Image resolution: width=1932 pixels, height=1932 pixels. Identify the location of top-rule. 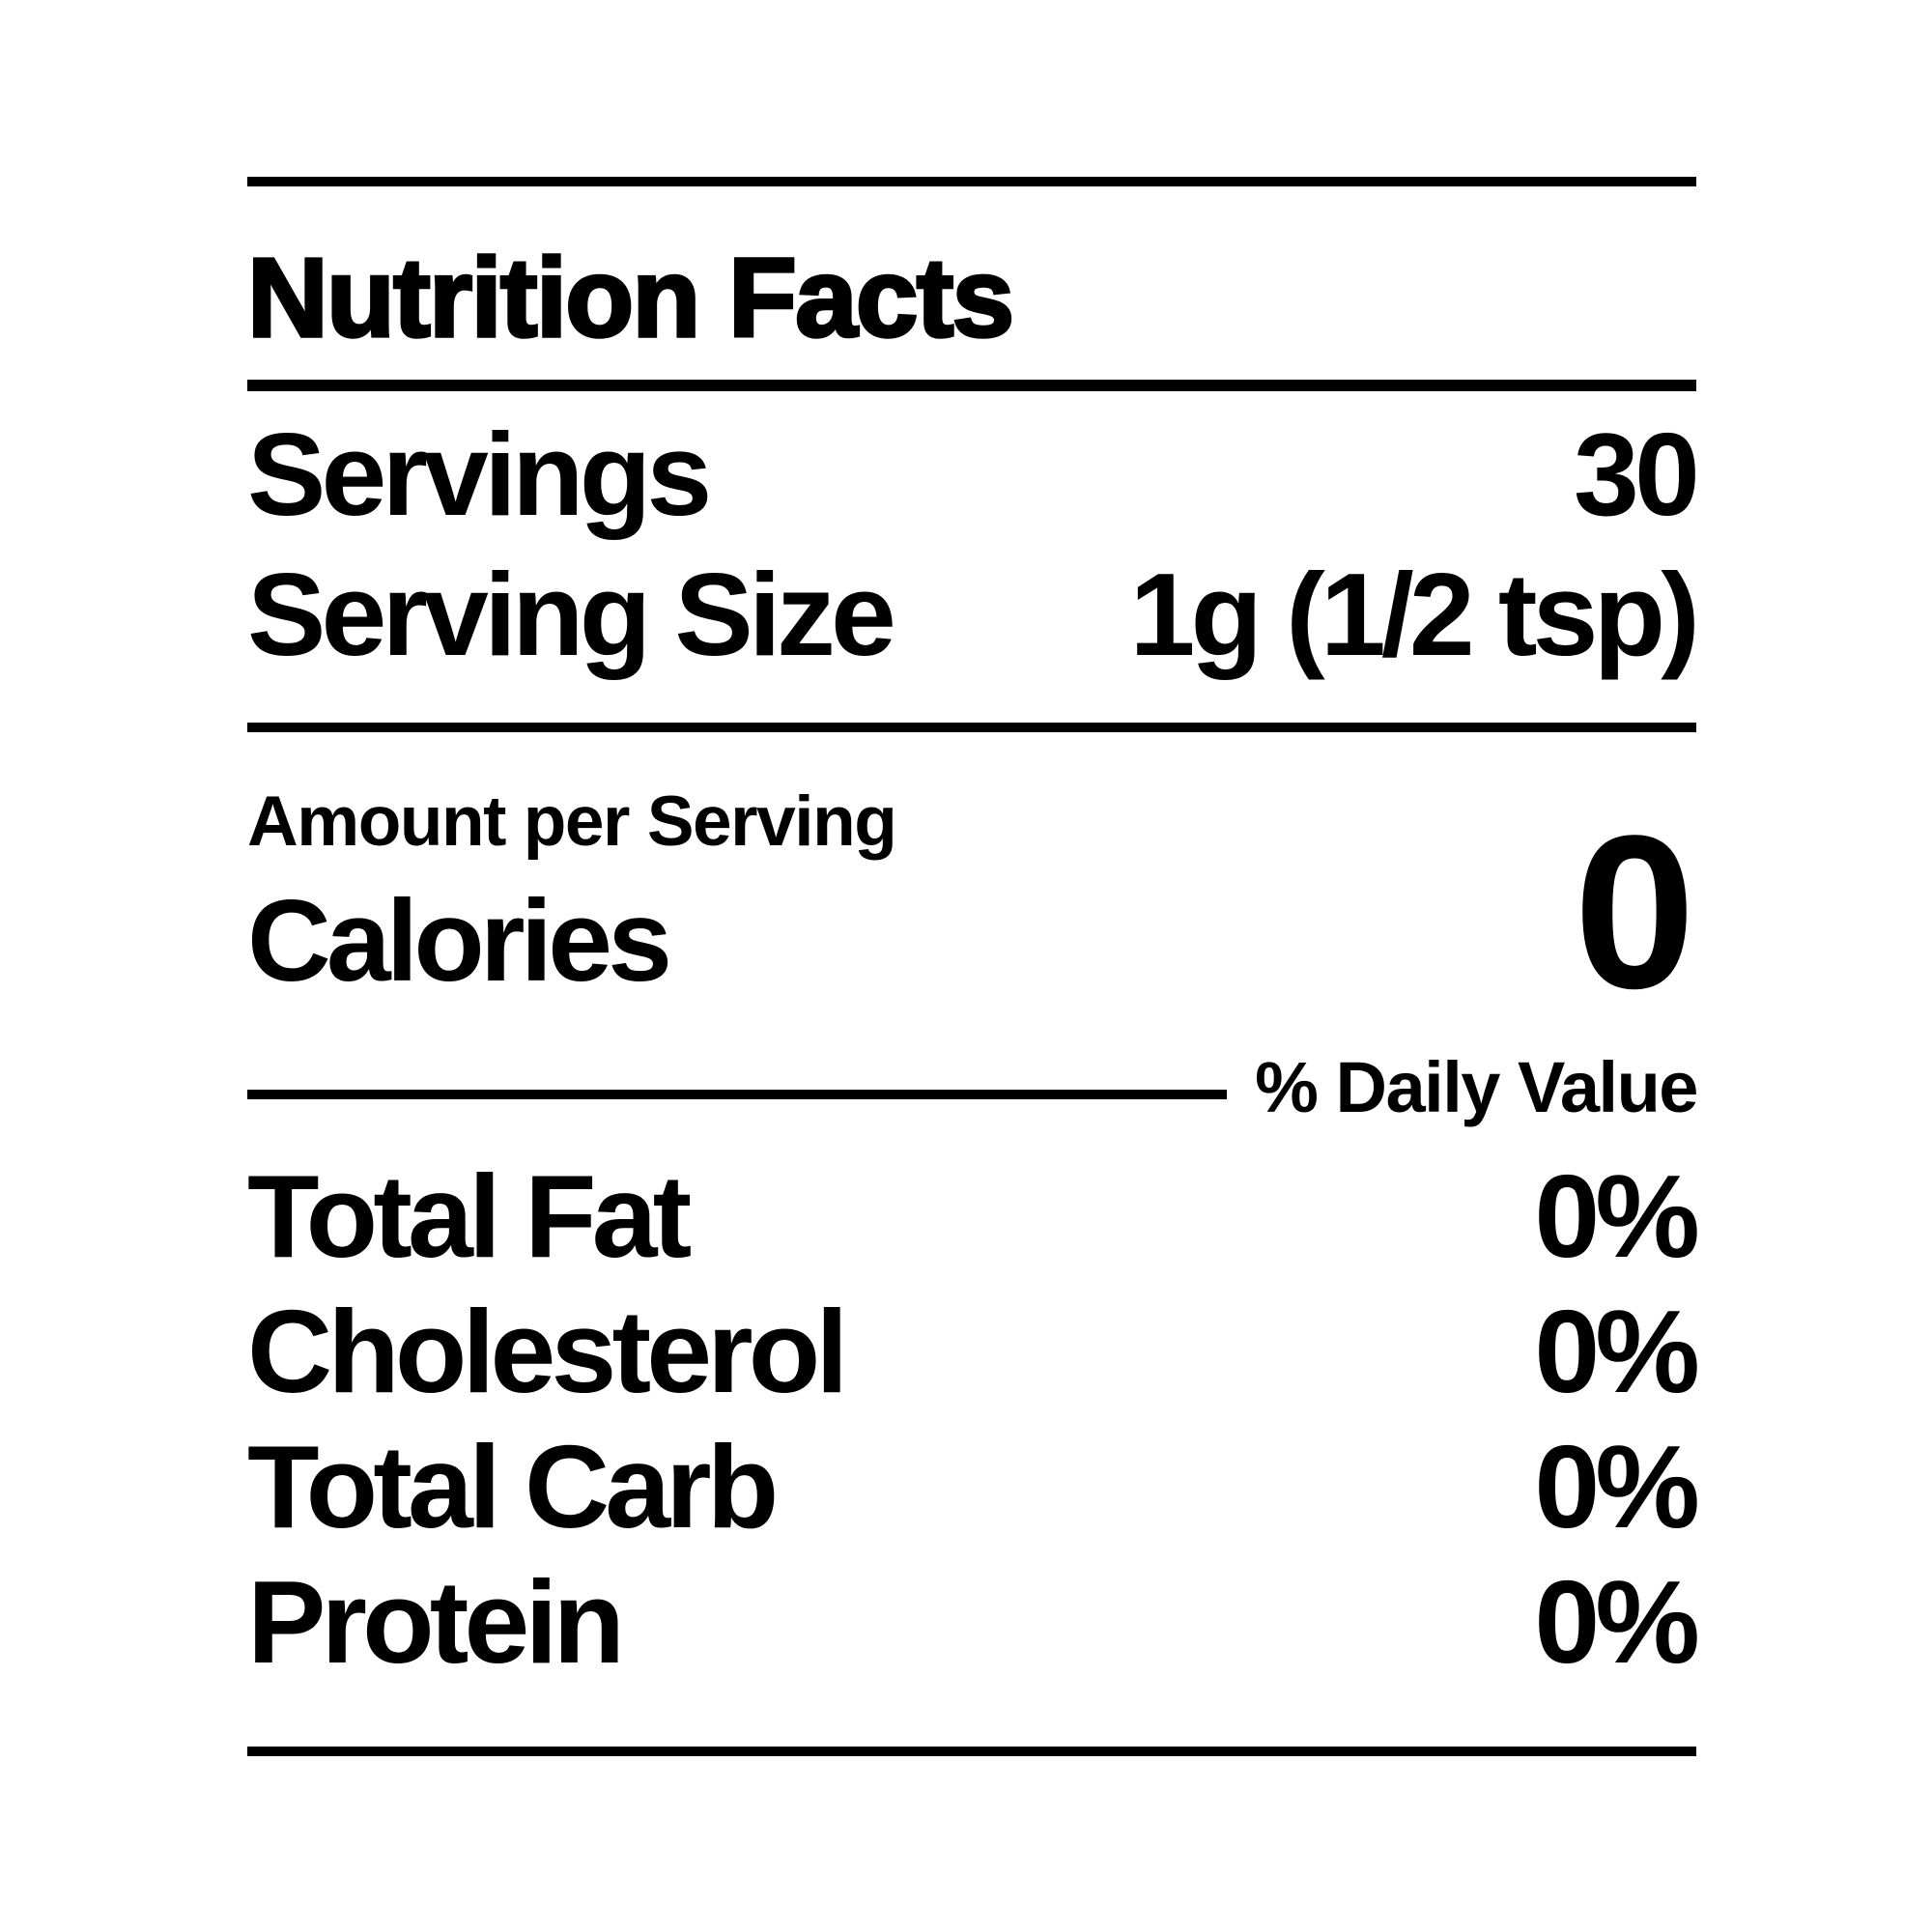
(971, 181).